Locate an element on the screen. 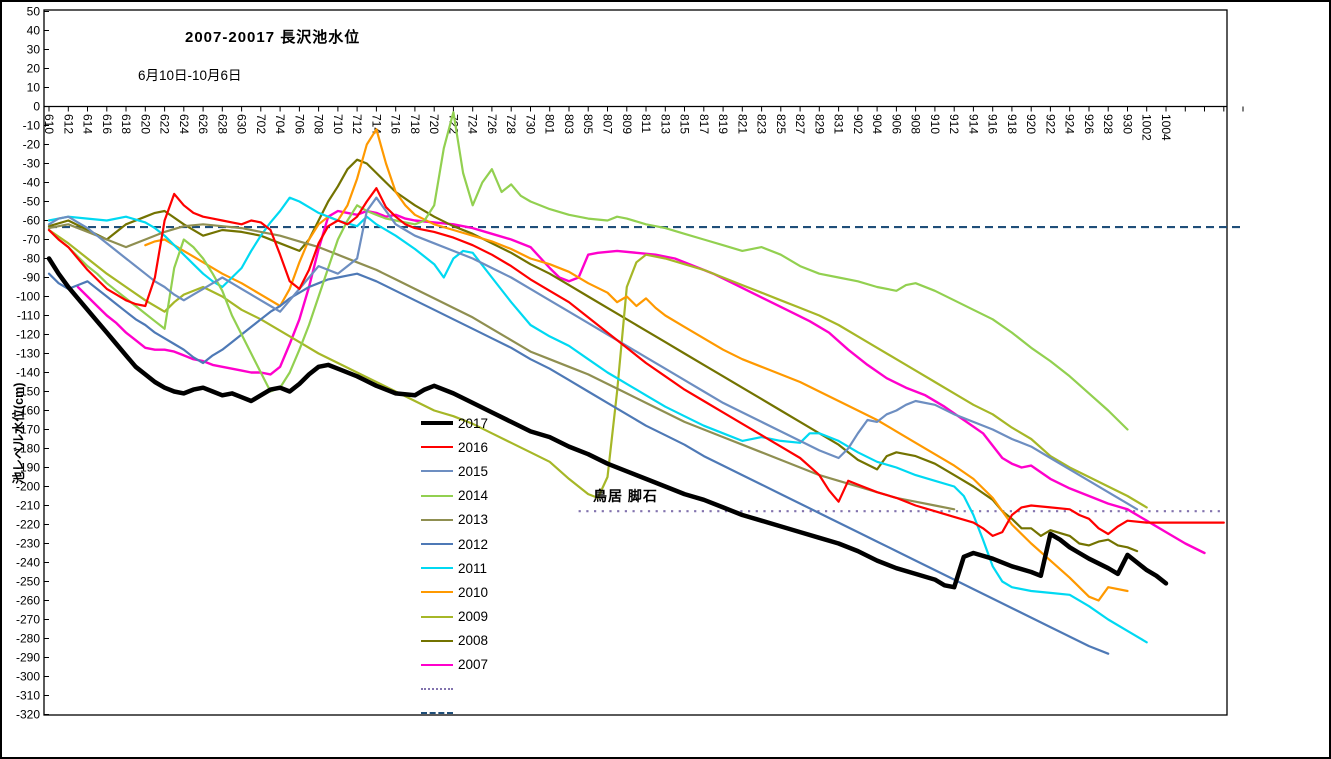 Image resolution: width=1331 pixels, height=759 pixels. x-tick-label: 714 is located at coordinates (376, 124).